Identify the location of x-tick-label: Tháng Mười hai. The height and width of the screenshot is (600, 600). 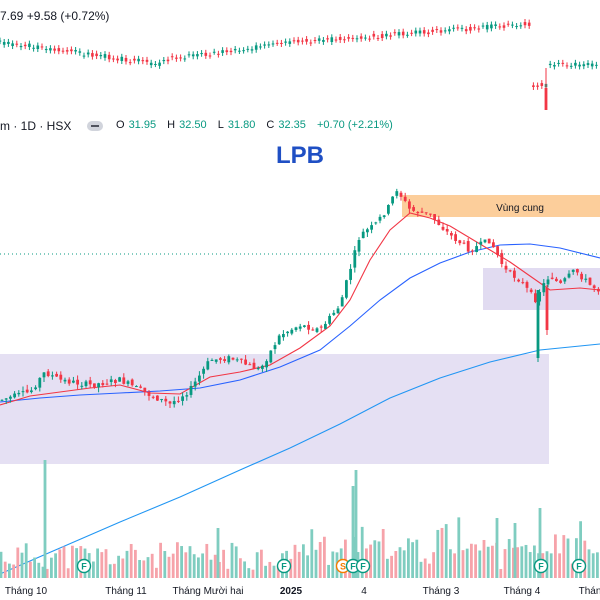
(207, 591).